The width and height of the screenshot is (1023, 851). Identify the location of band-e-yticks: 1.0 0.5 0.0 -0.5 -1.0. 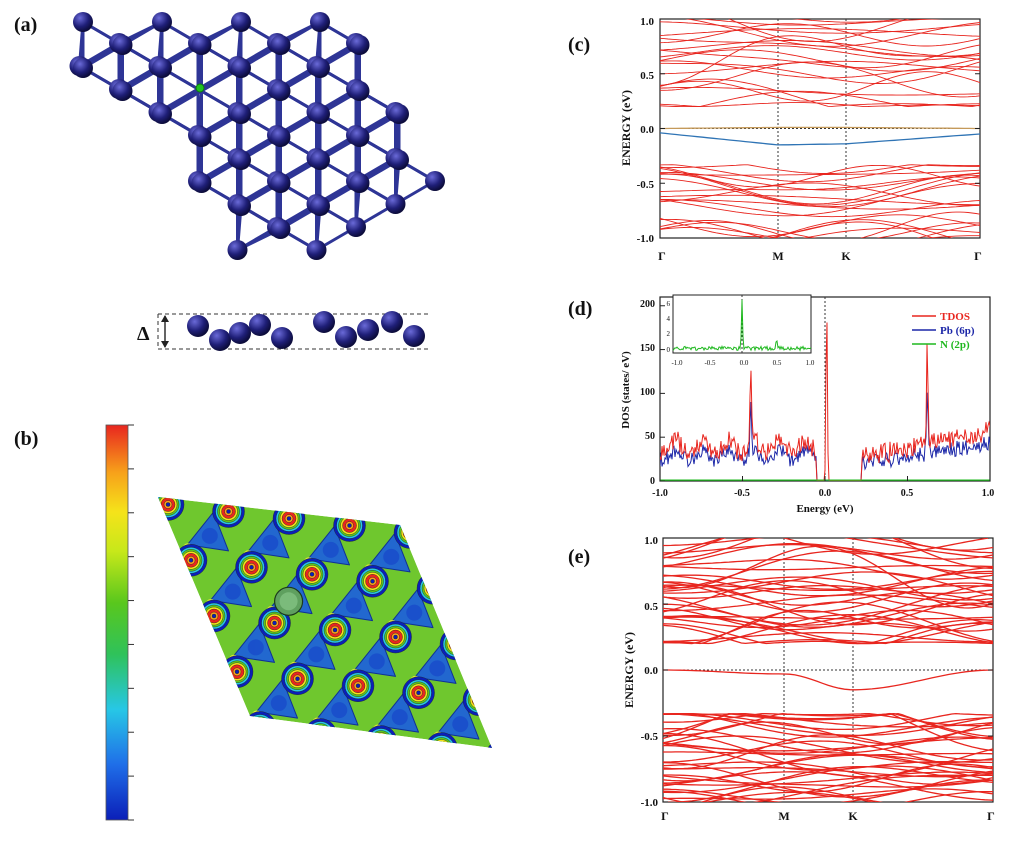
(650, 672).